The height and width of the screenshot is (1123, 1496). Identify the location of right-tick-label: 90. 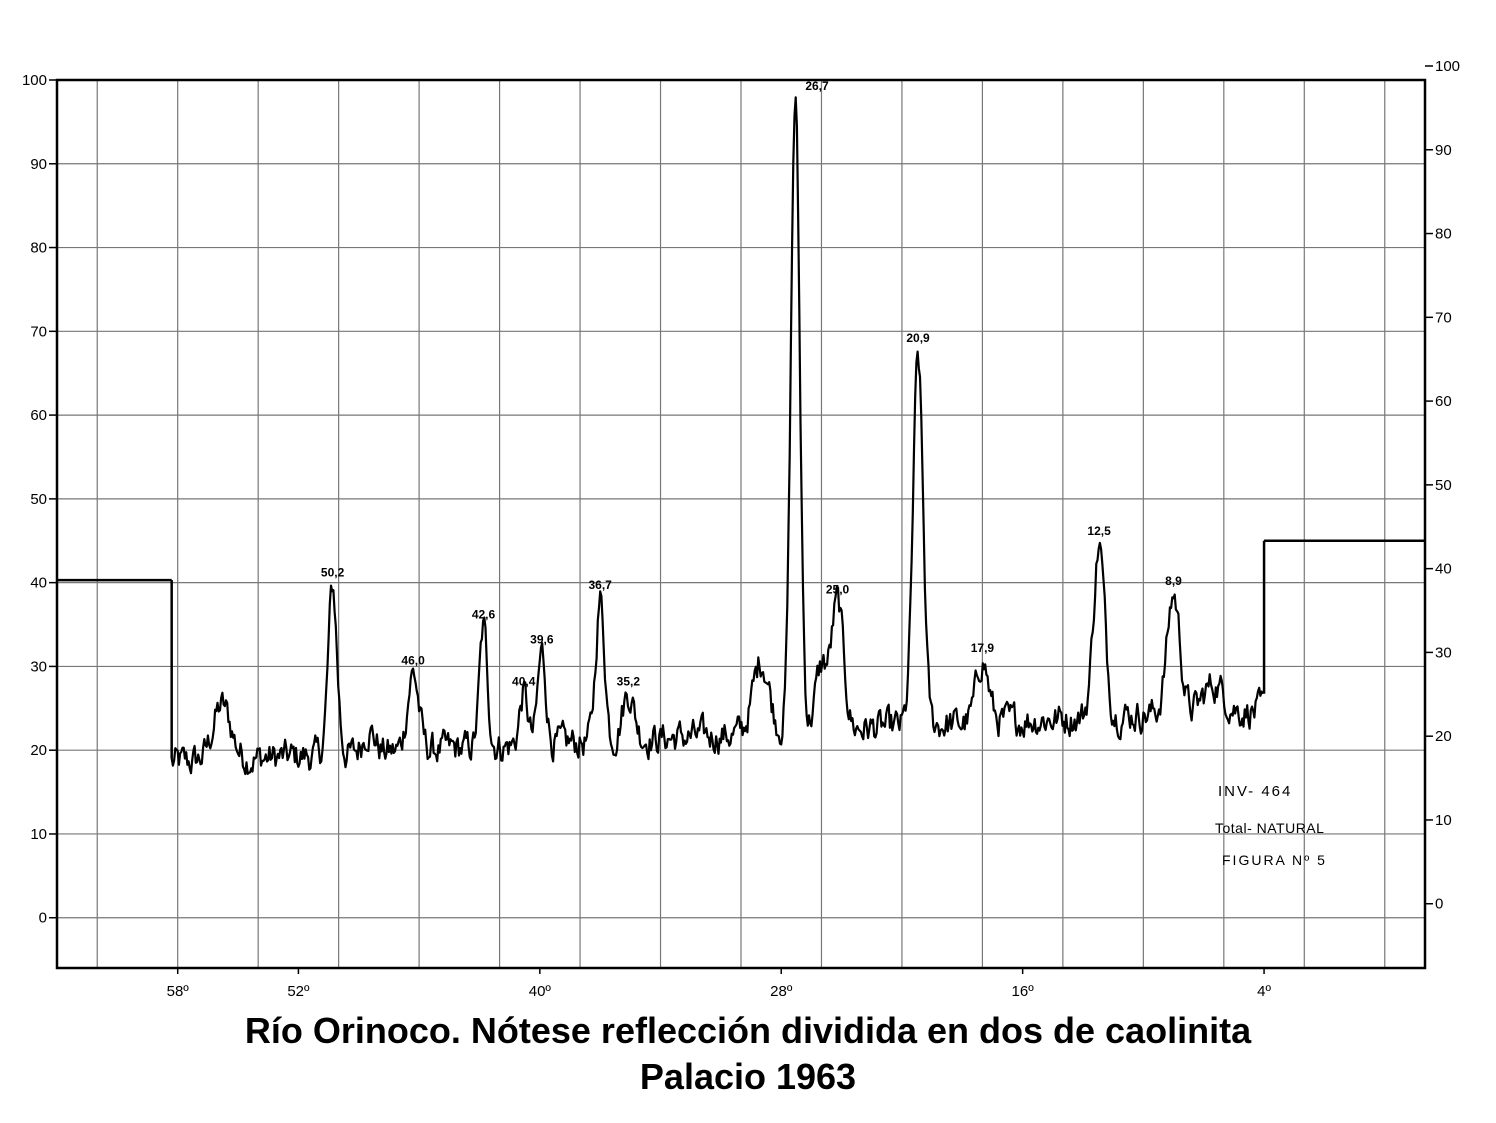
(1443, 150).